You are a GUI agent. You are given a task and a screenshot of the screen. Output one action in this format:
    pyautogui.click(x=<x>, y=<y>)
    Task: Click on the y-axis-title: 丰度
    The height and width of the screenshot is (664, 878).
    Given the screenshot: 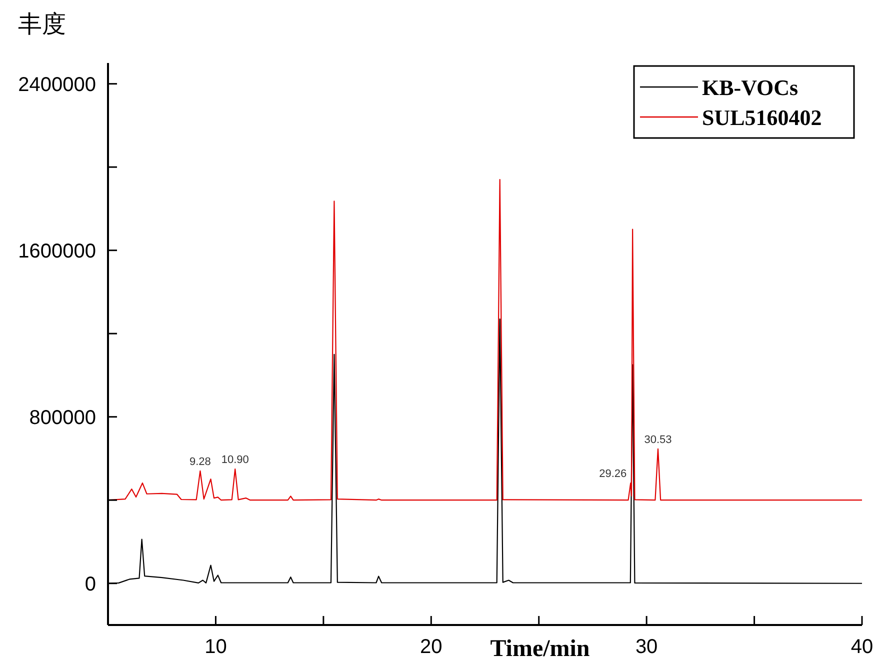 What is the action you would take?
    pyautogui.click(x=42, y=24)
    